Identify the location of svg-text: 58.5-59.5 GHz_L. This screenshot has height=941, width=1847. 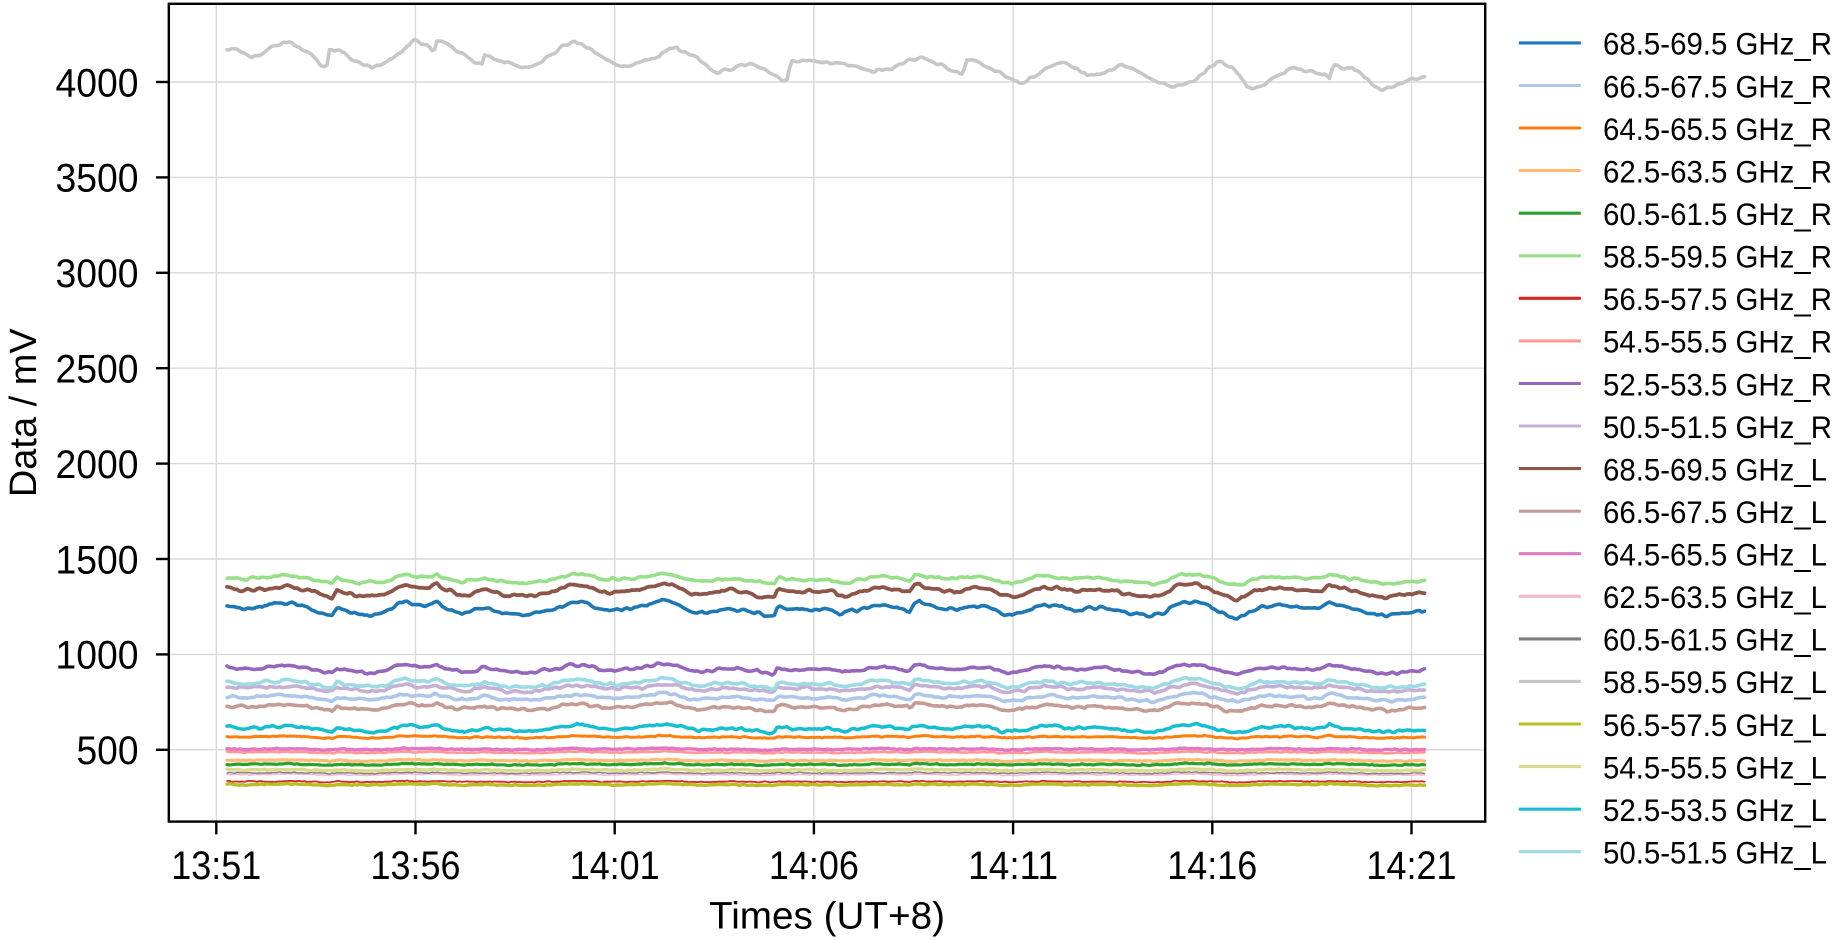
(1715, 682).